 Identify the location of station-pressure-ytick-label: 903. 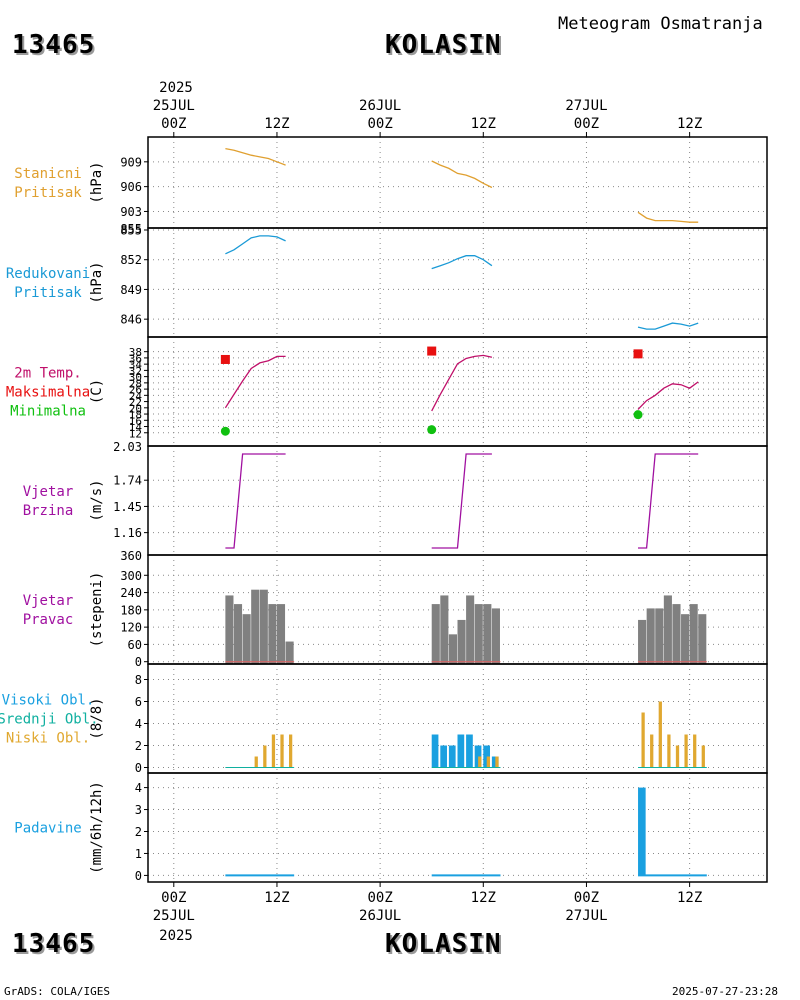
(131, 212).